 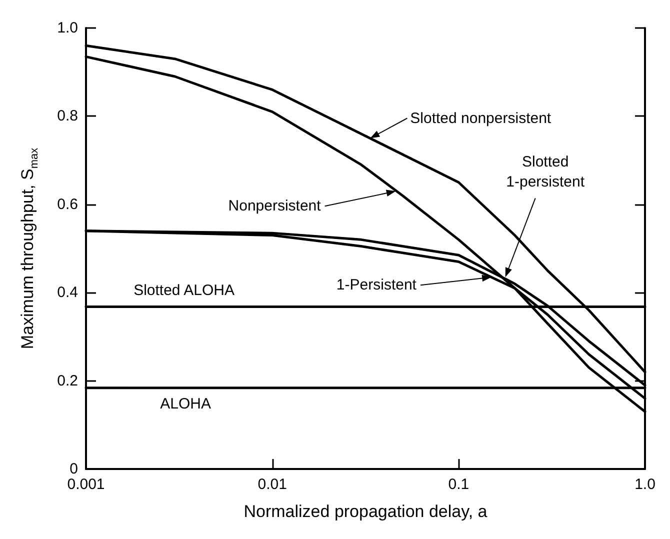 I want to click on annotation: ALOHA, so click(x=186, y=403).